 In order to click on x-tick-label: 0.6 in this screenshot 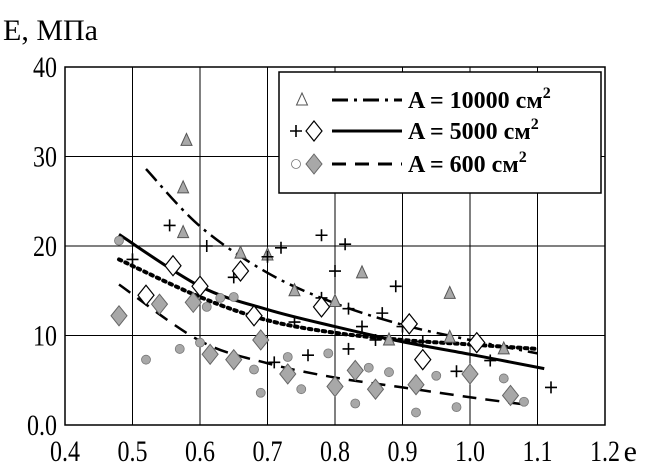, I will do `click(200, 450)`.